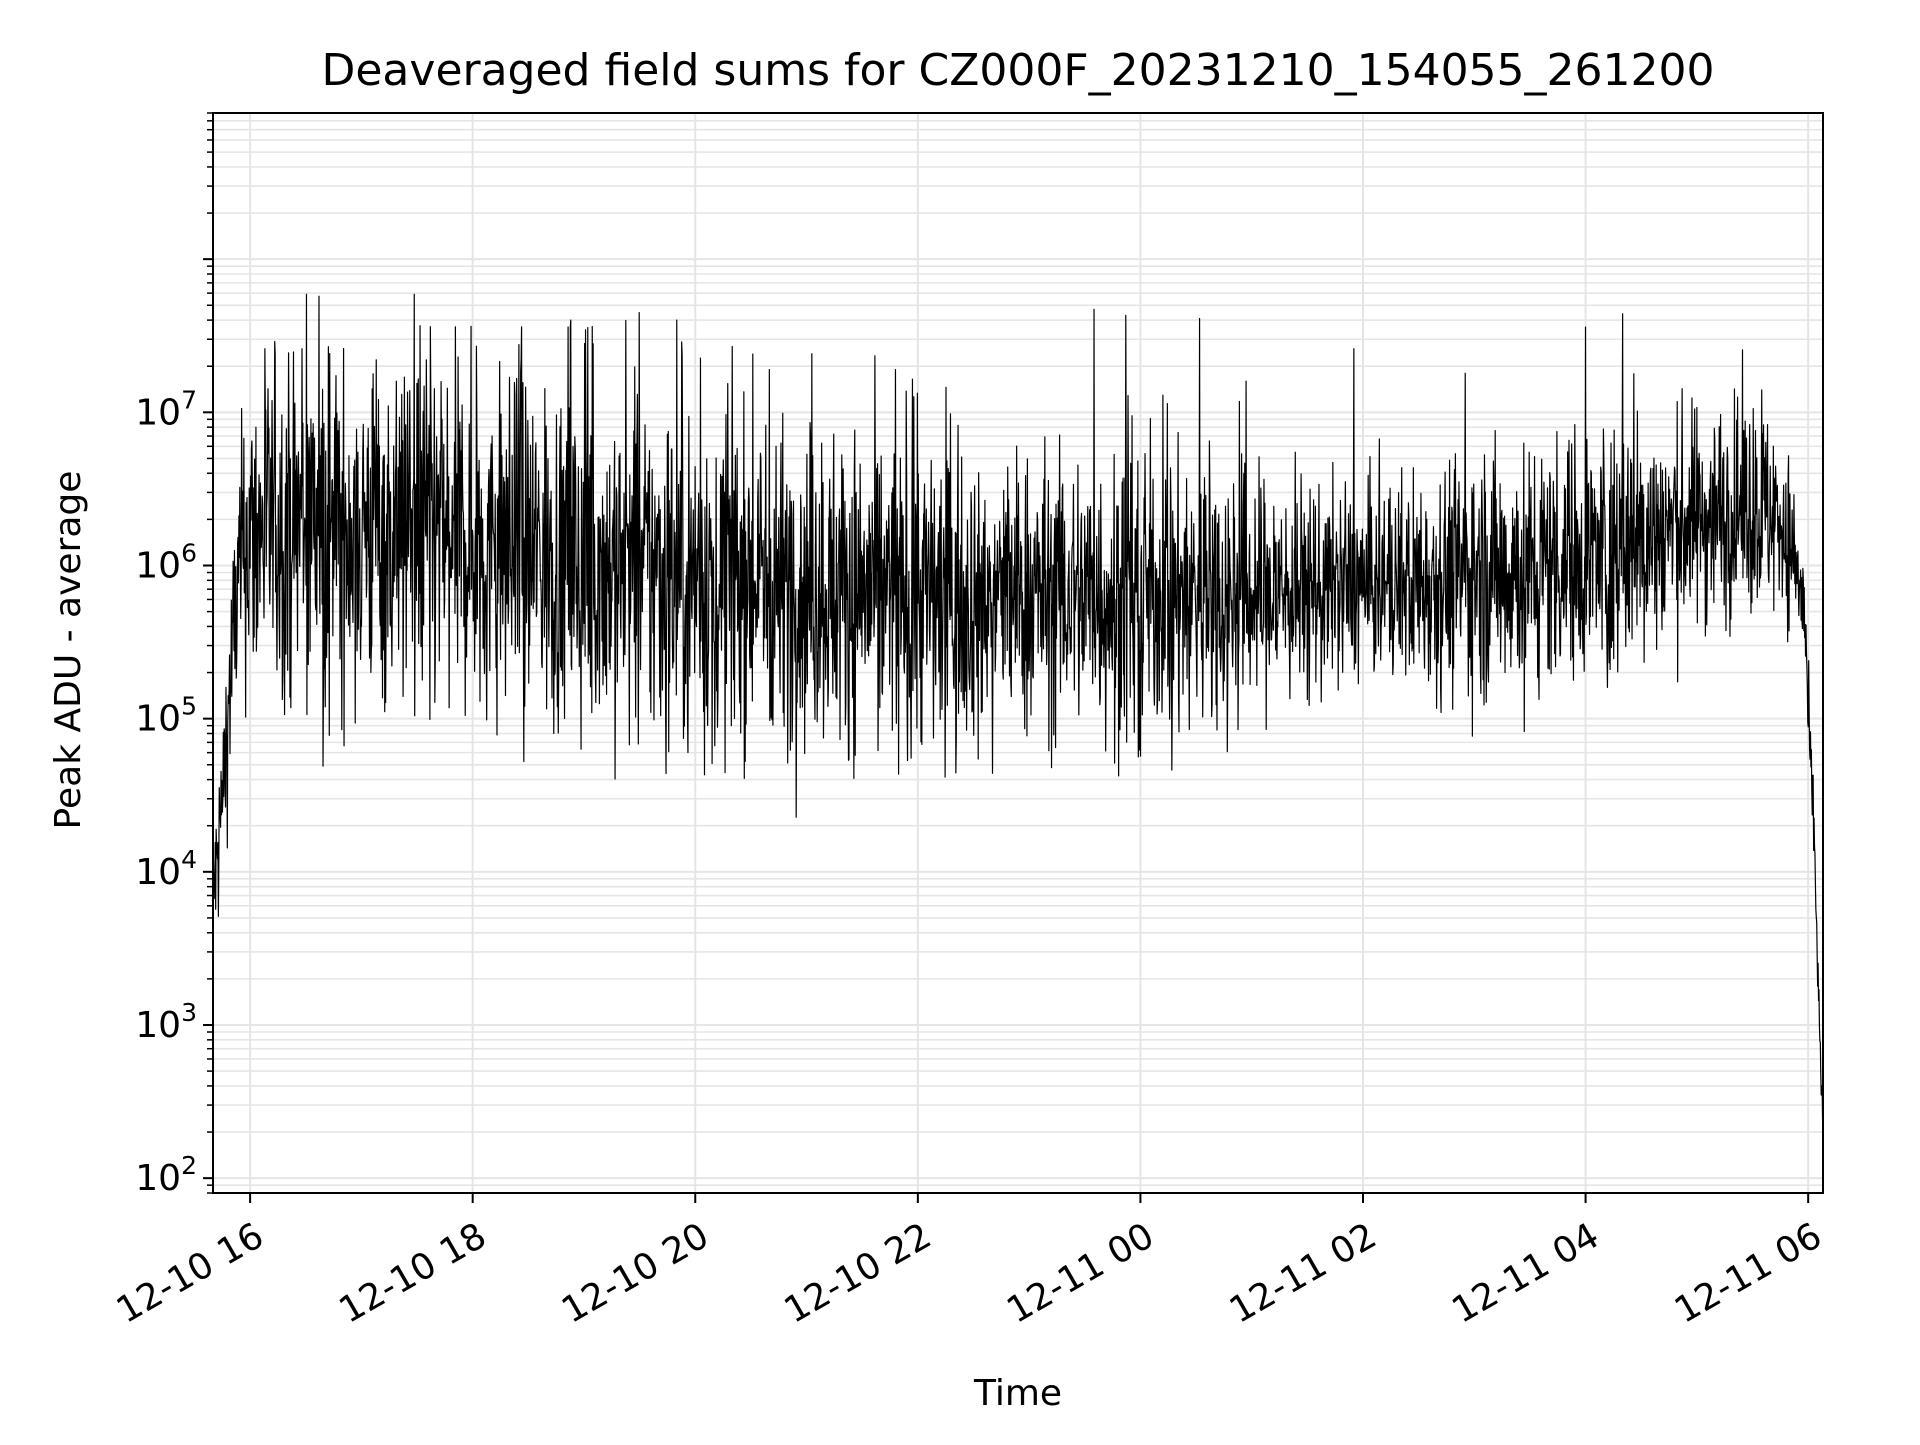 The image size is (1920, 1445). I want to click on y-tick-label: 10⁷, so click(166, 409).